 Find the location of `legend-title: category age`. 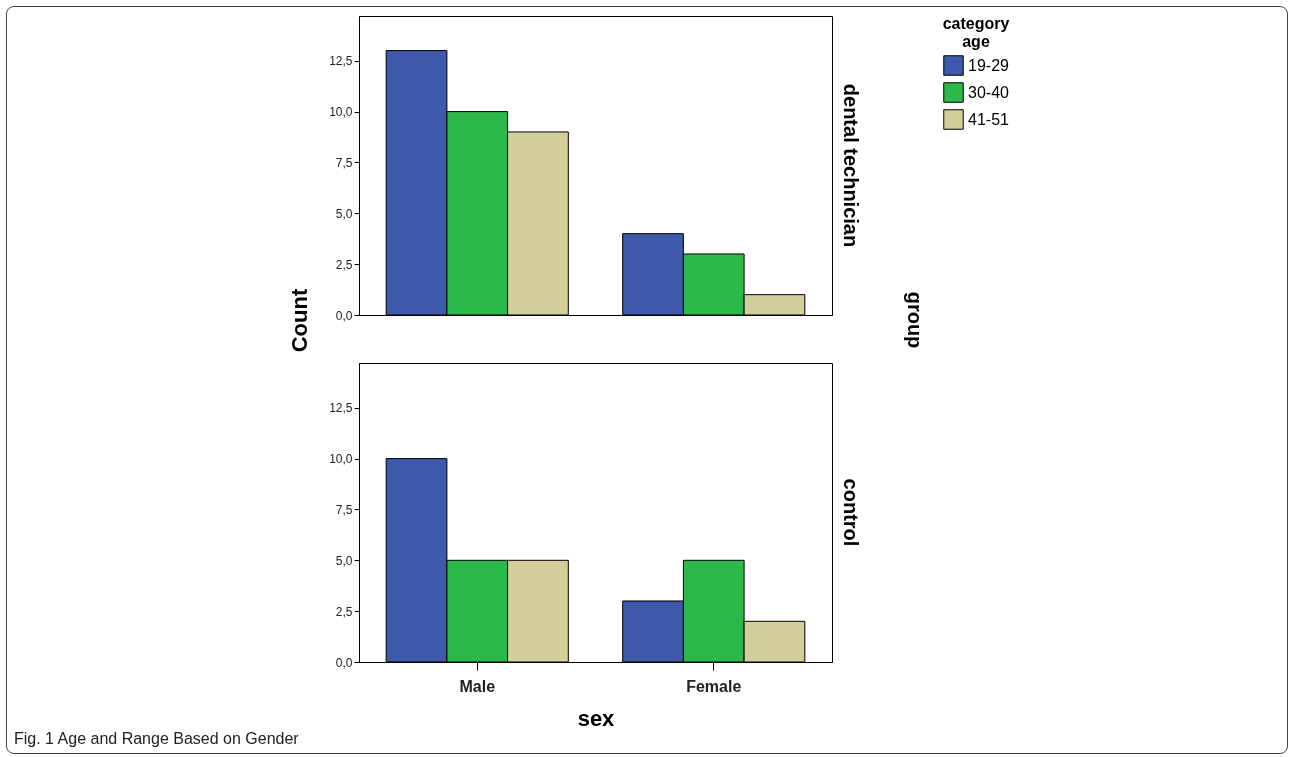

legend-title: category age is located at coordinates (976, 32).